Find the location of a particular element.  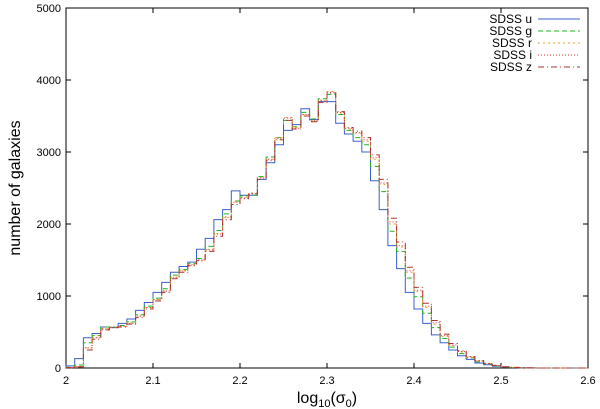

x-tick-label: 2.6 is located at coordinates (587, 381).